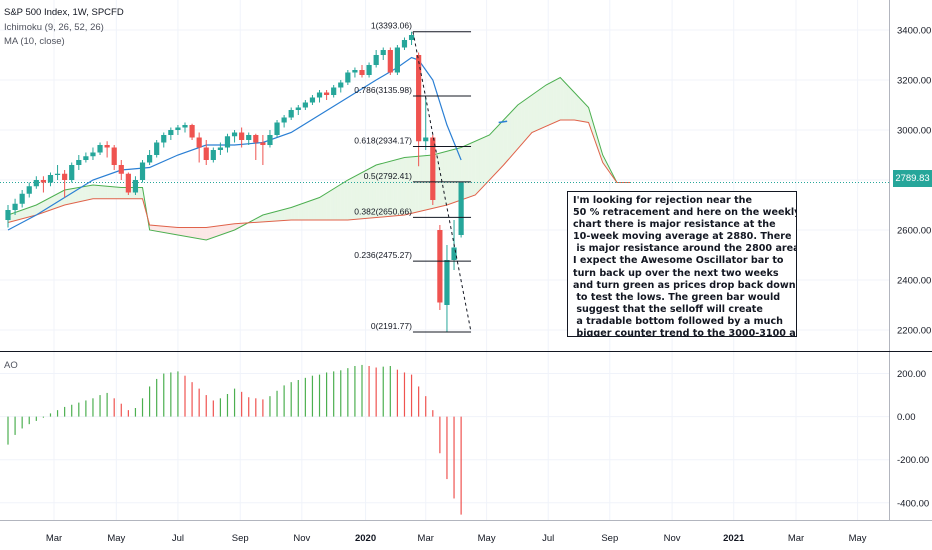  I want to click on time-tick-label: Sep, so click(609, 538).